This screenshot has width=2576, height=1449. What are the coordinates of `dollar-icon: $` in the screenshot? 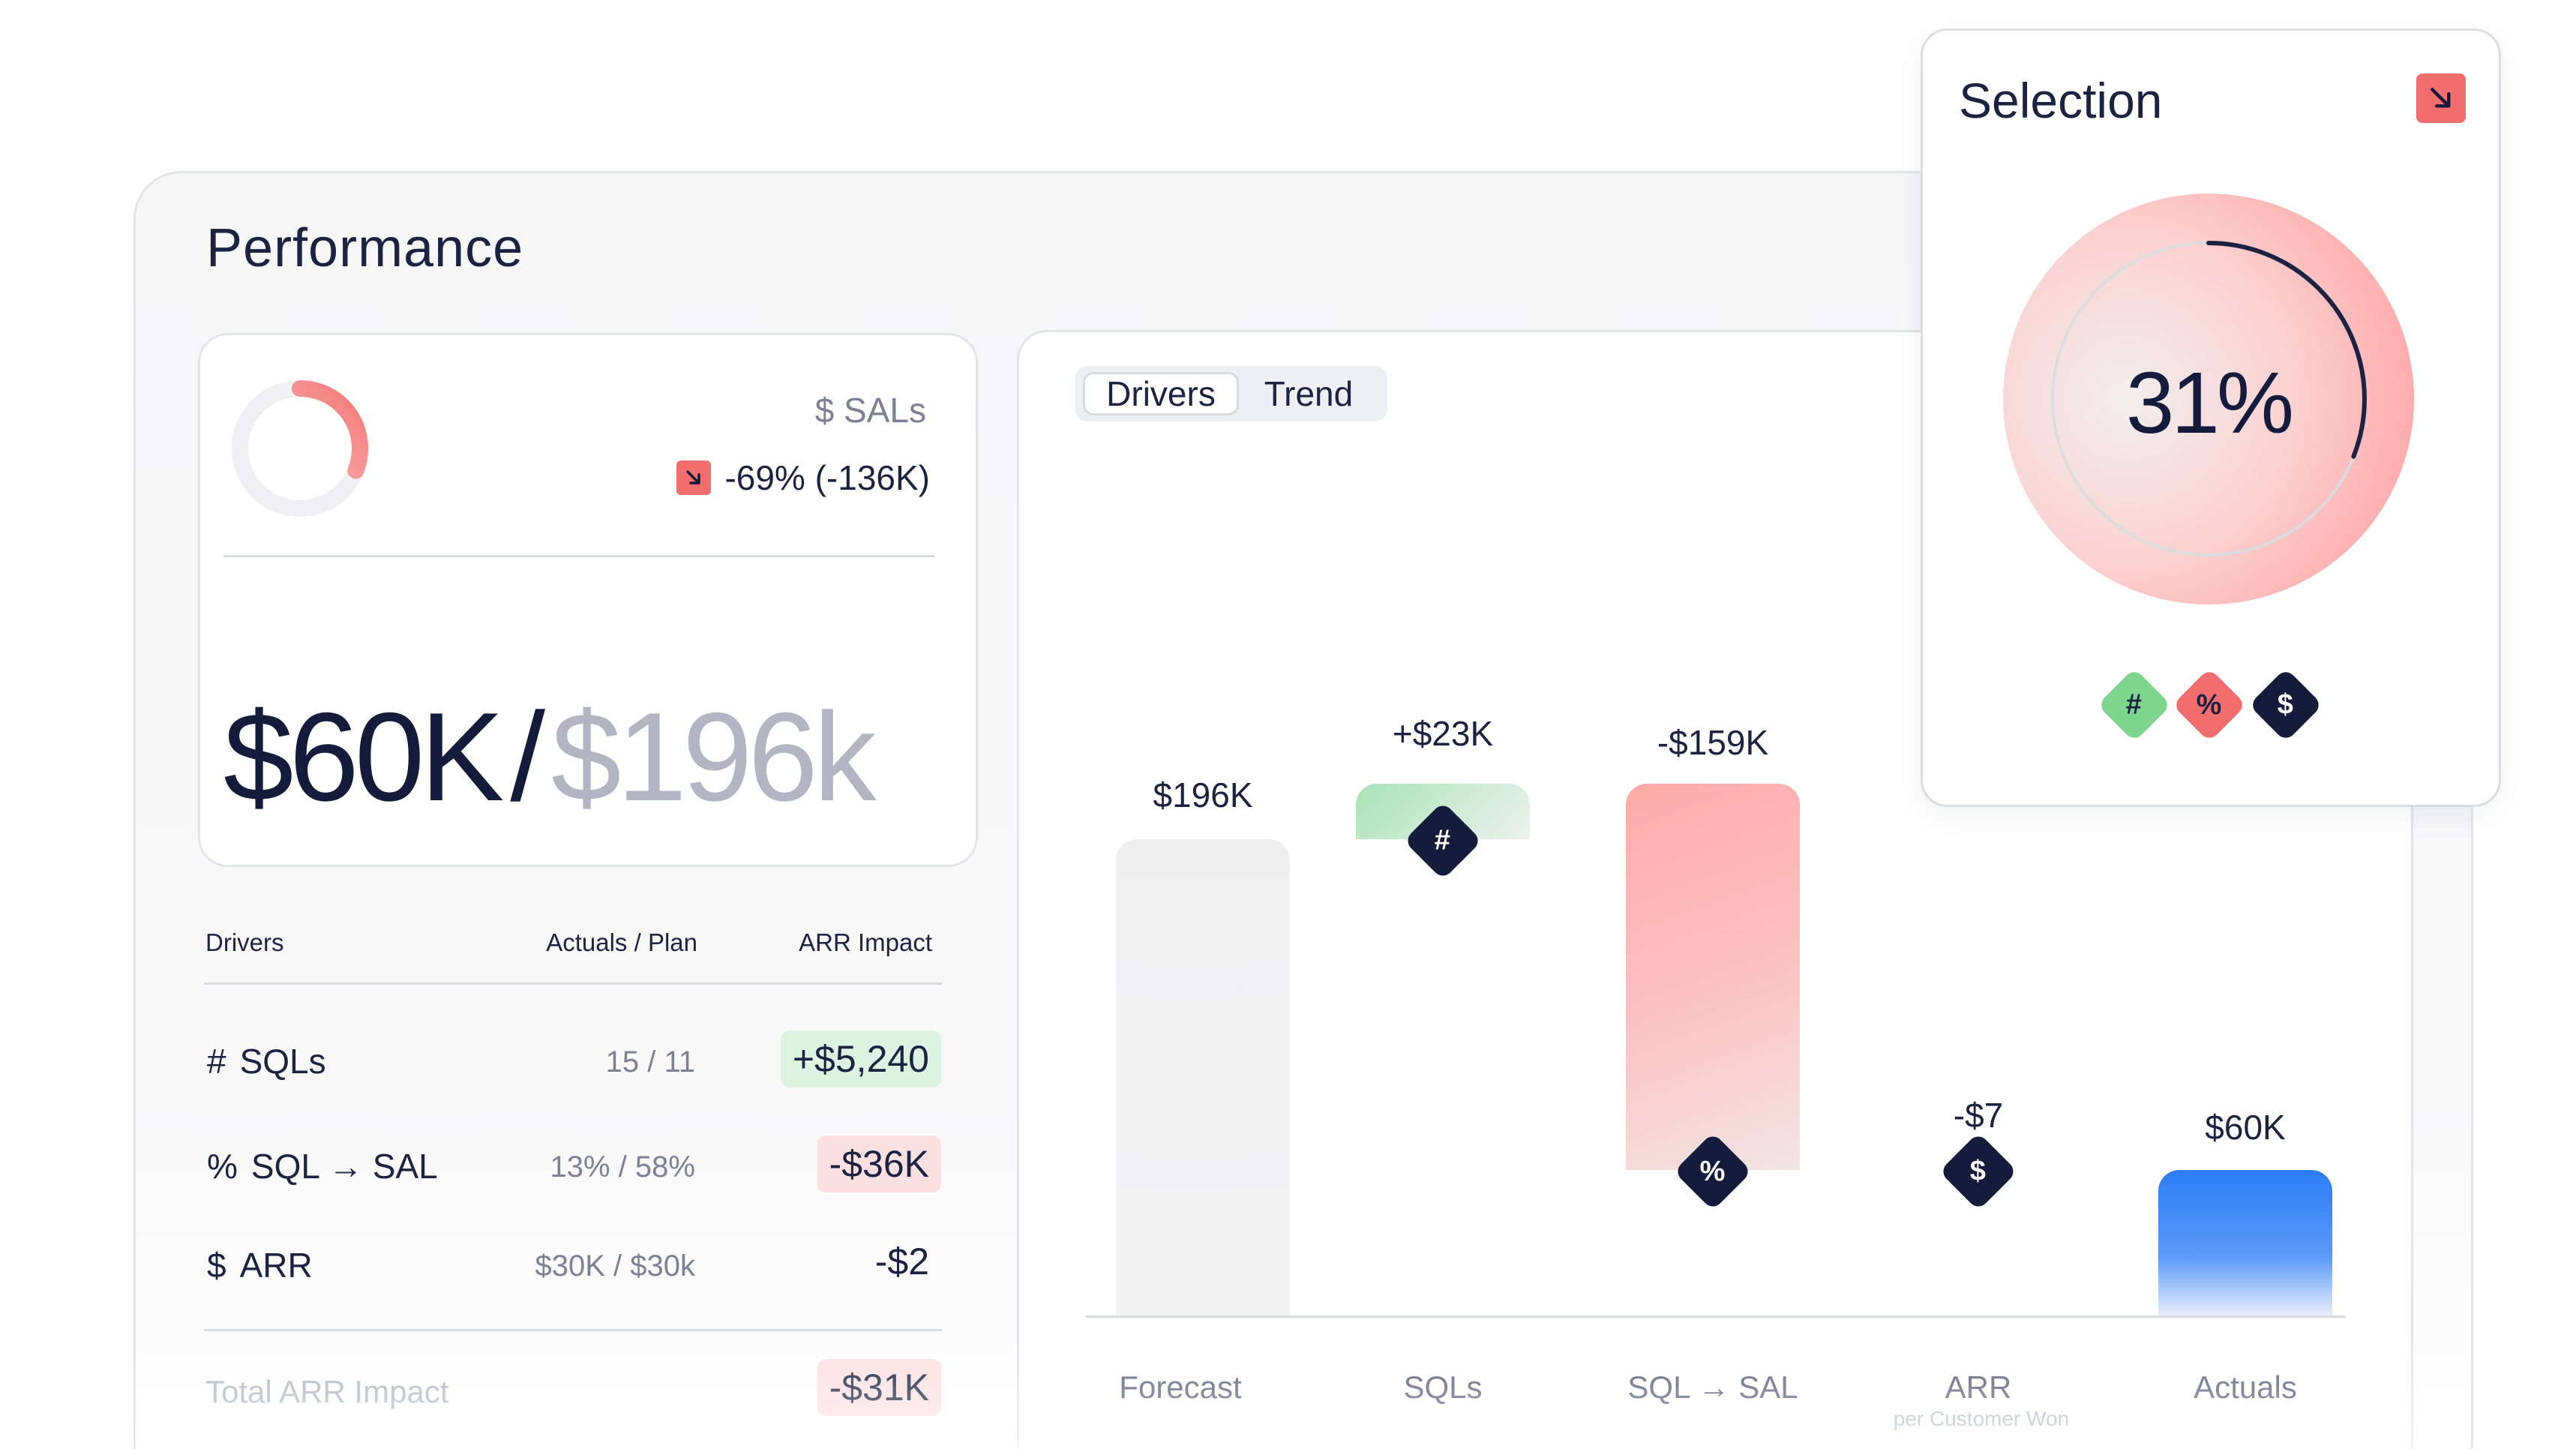 It's located at (217, 1265).